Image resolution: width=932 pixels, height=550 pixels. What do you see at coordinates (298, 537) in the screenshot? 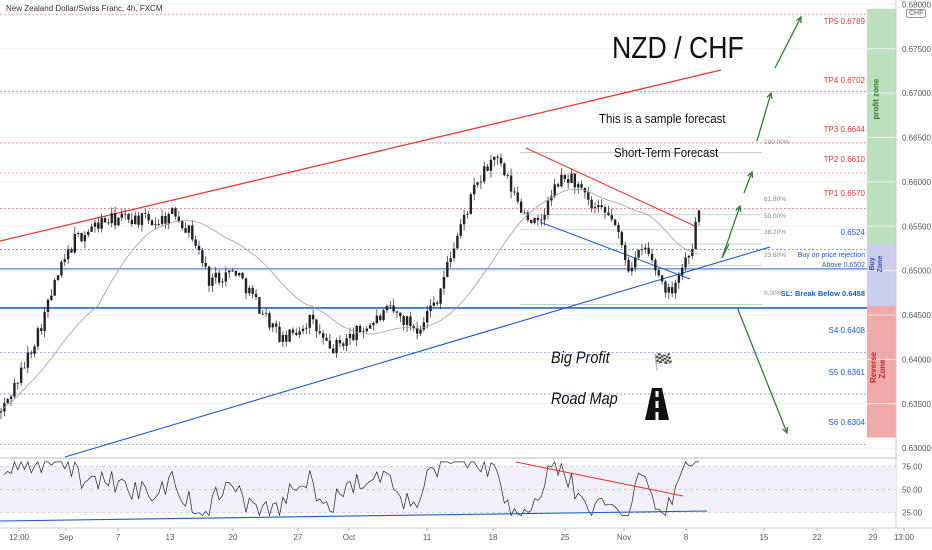
I see `time-tick-label: 27` at bounding box center [298, 537].